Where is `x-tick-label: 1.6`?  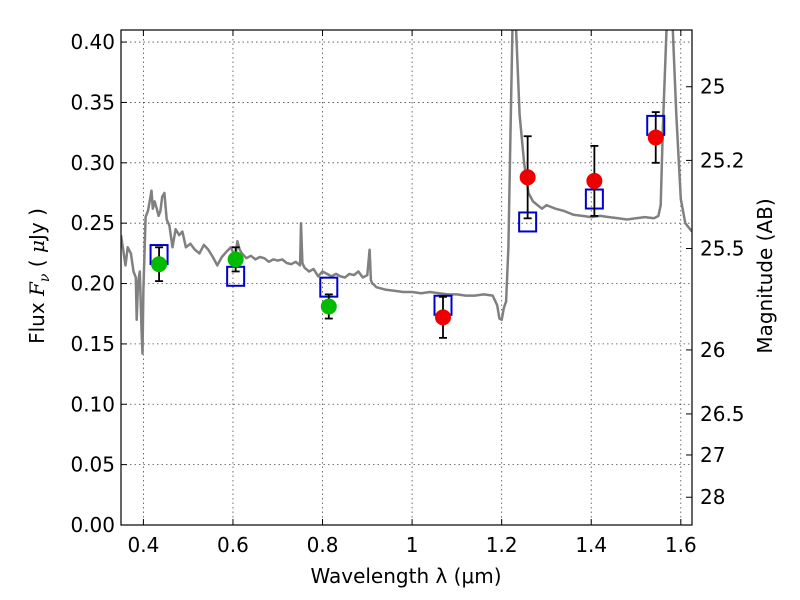
x-tick-label: 1.6 is located at coordinates (681, 545).